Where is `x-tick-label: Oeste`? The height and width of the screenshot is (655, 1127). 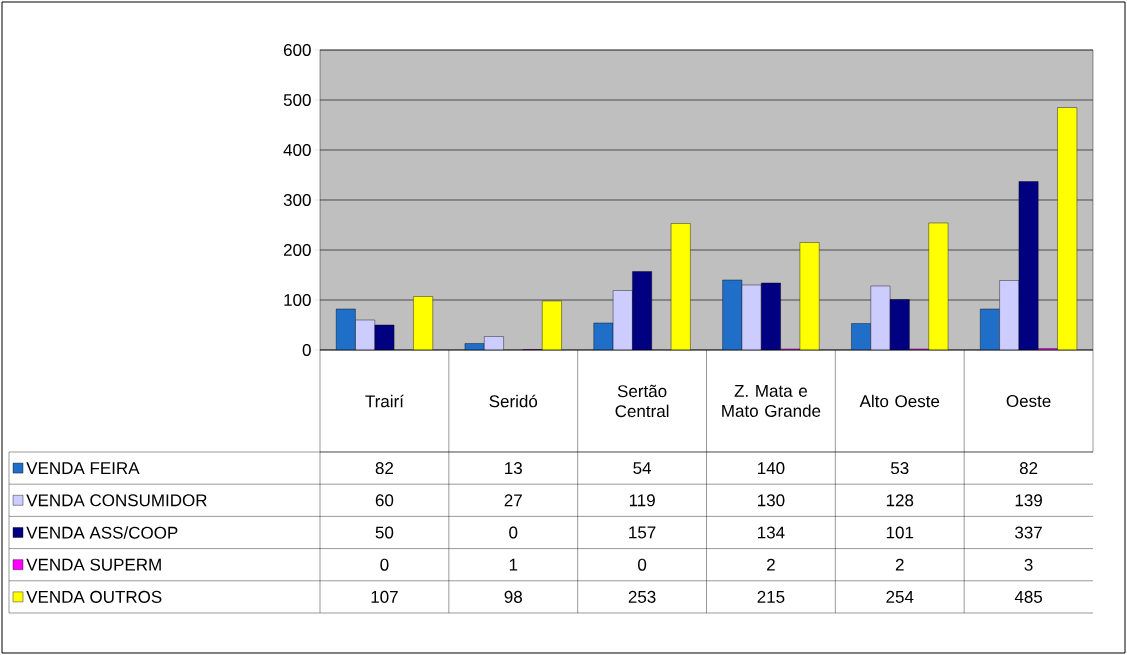
x-tick-label: Oeste is located at coordinates (1028, 401).